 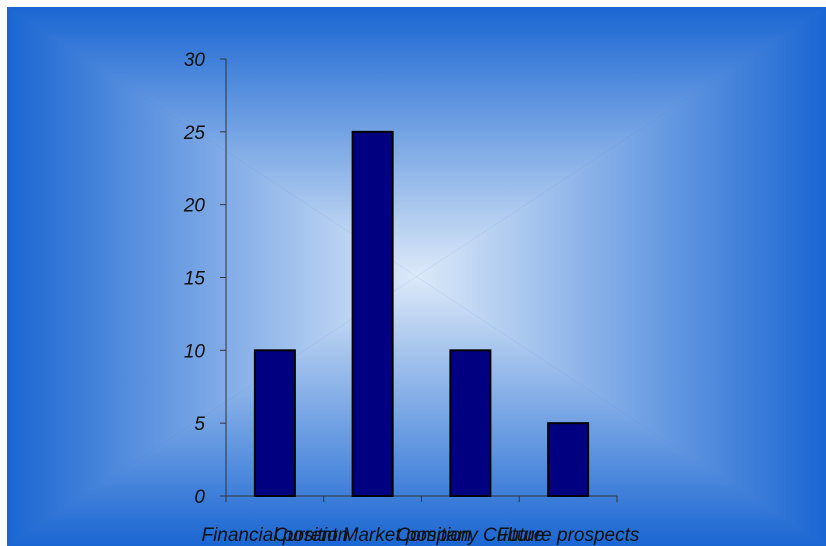 I want to click on y-tick-label: 5, so click(x=199, y=424).